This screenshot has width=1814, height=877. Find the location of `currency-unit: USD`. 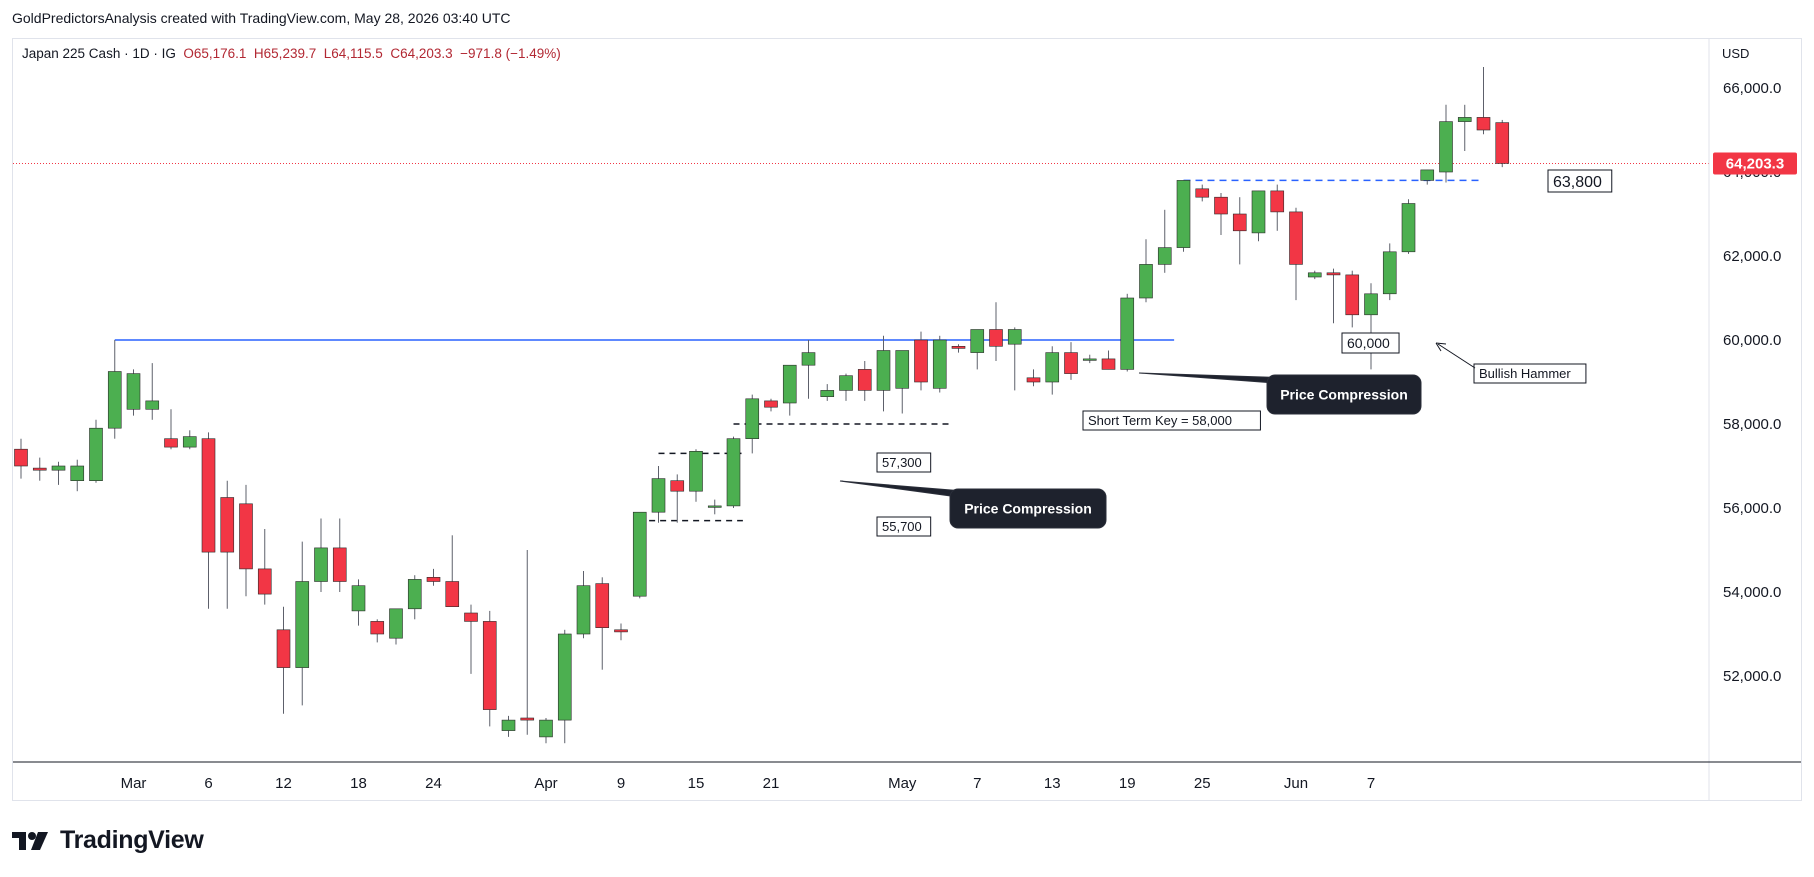

currency-unit: USD is located at coordinates (1736, 53).